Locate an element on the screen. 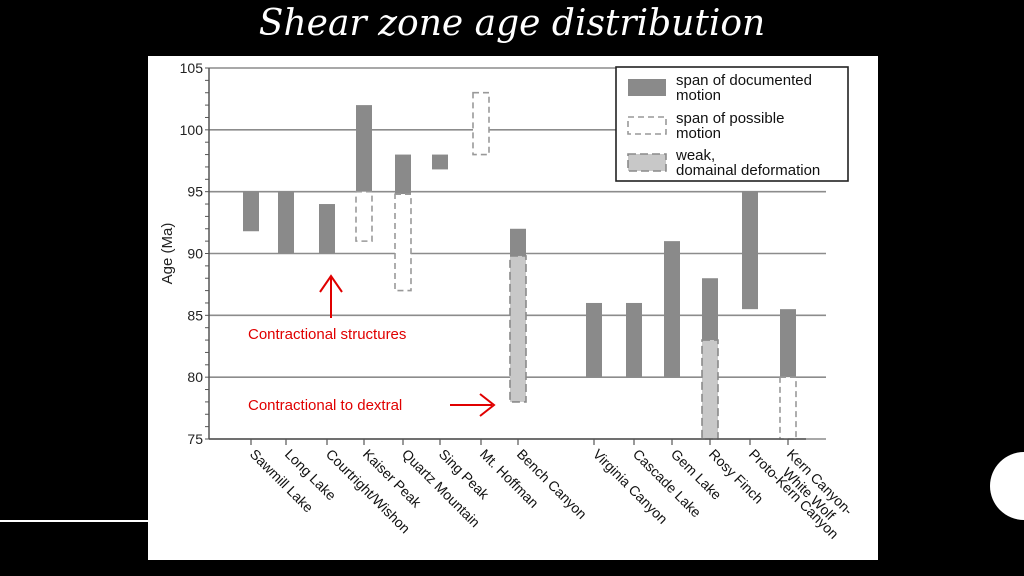  annotation-contractional-structures: Contractional structures is located at coordinates (327, 334).